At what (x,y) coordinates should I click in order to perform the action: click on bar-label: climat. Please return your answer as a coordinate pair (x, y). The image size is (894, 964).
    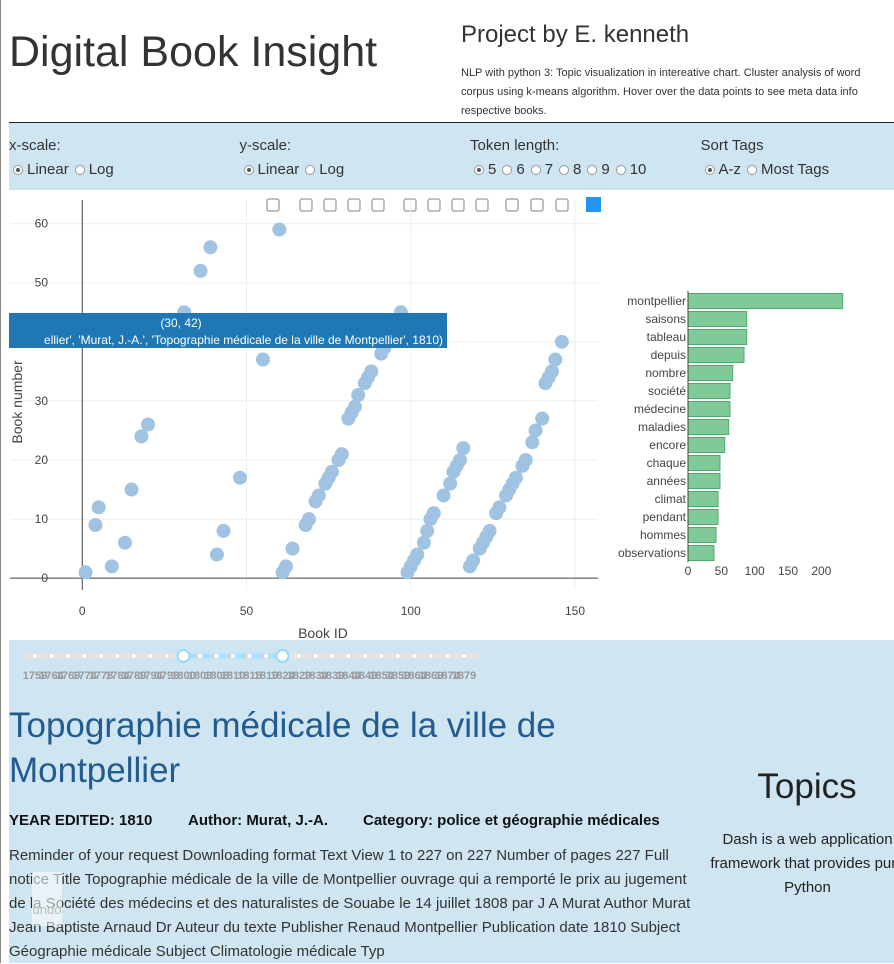
    Looking at the image, I should click on (671, 499).